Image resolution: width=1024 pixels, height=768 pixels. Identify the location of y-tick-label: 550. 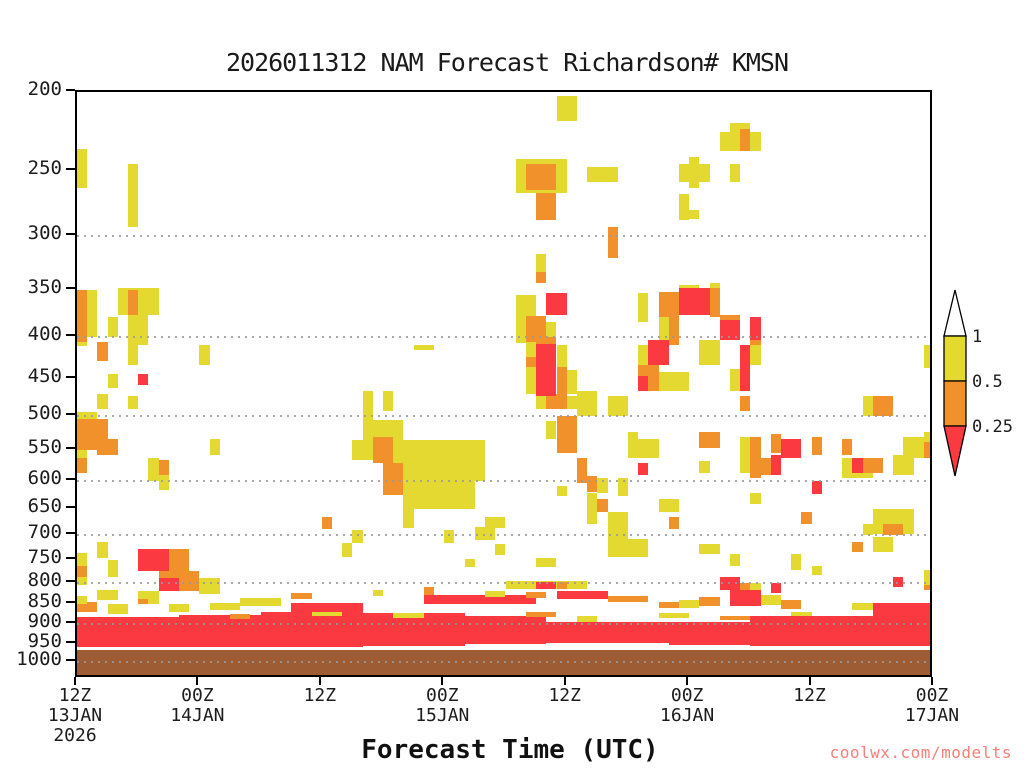
(44, 447).